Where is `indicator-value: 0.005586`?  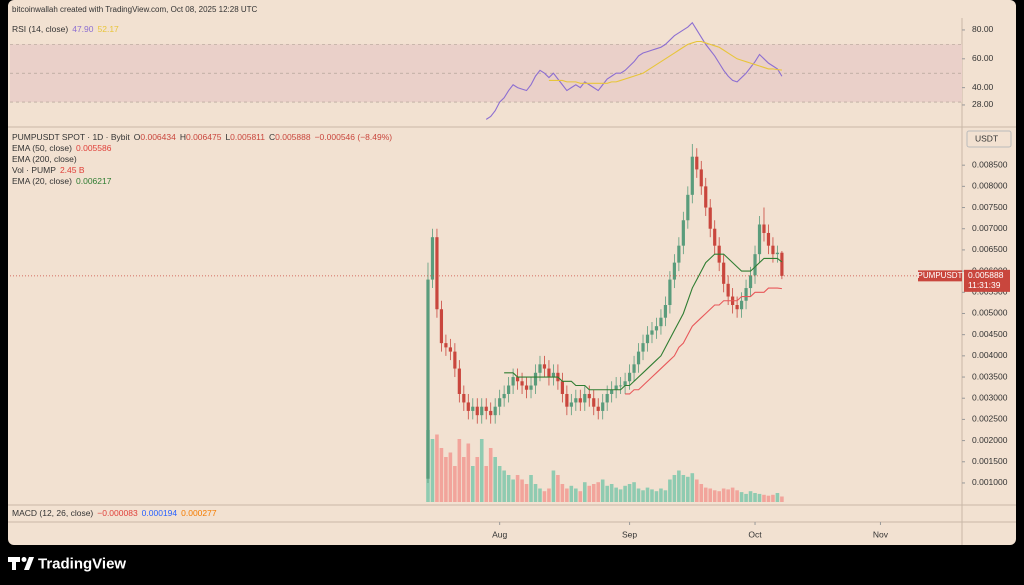 indicator-value: 0.005586 is located at coordinates (94, 148).